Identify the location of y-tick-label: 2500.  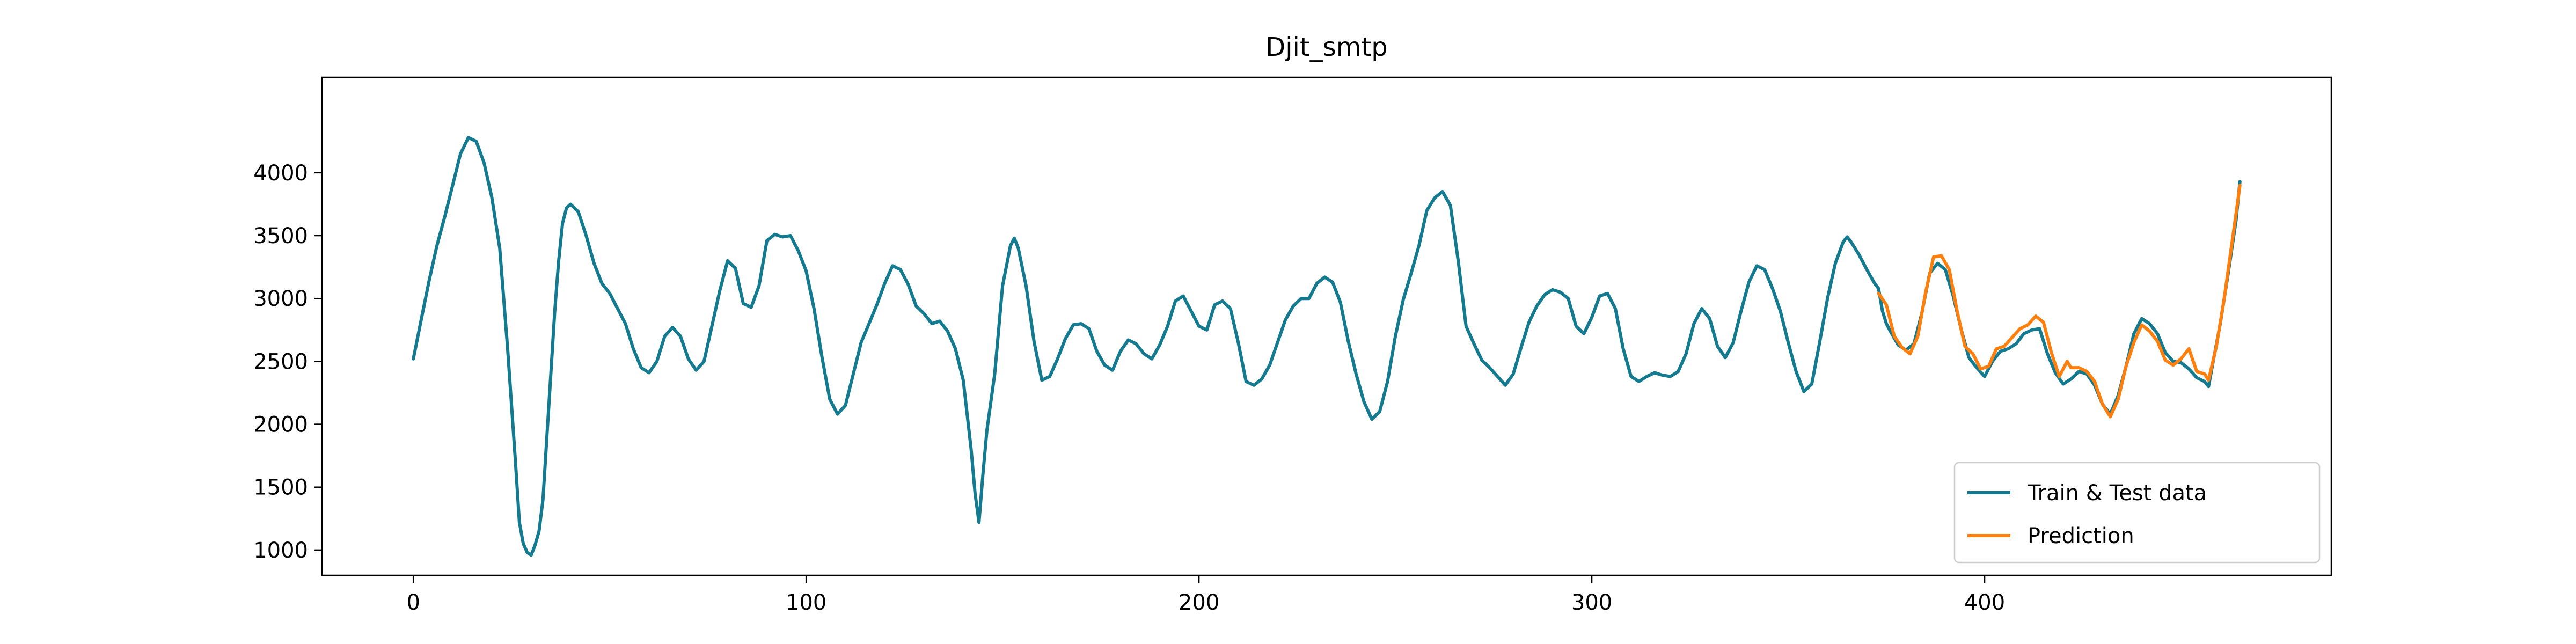
(280, 361).